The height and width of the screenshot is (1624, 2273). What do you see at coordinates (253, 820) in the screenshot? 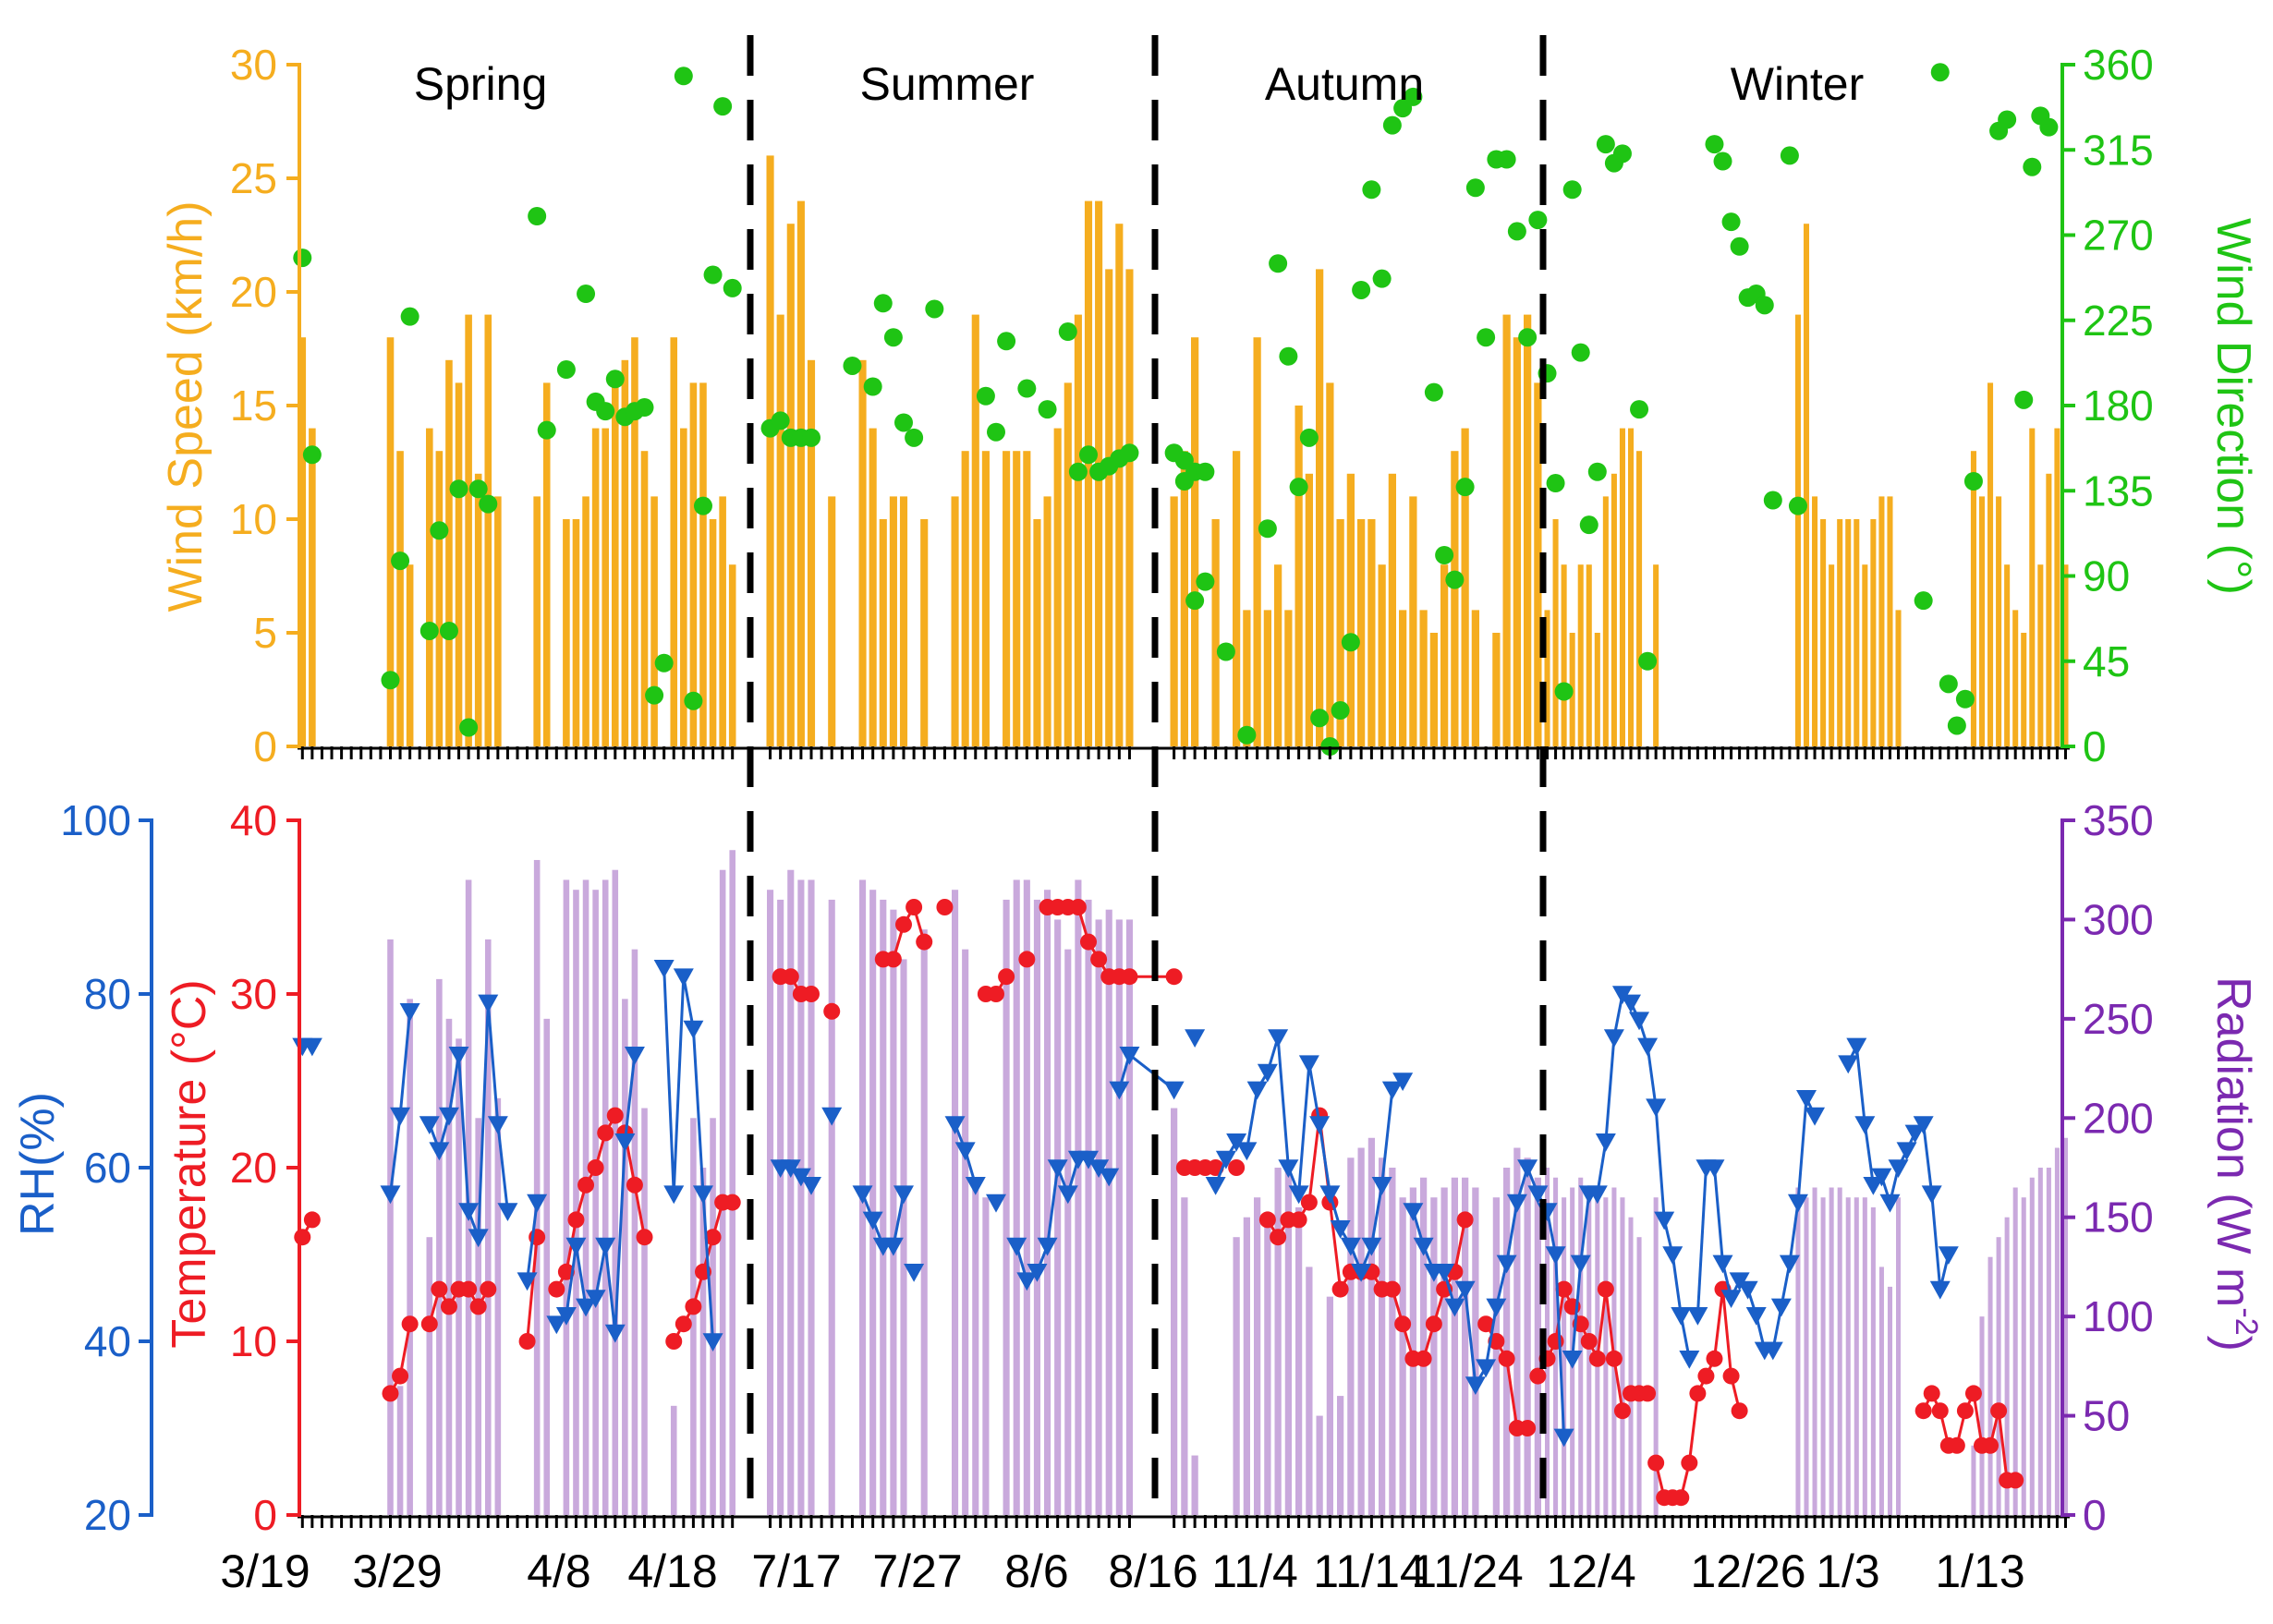
I see `temperature-tick-label: 40` at bounding box center [253, 820].